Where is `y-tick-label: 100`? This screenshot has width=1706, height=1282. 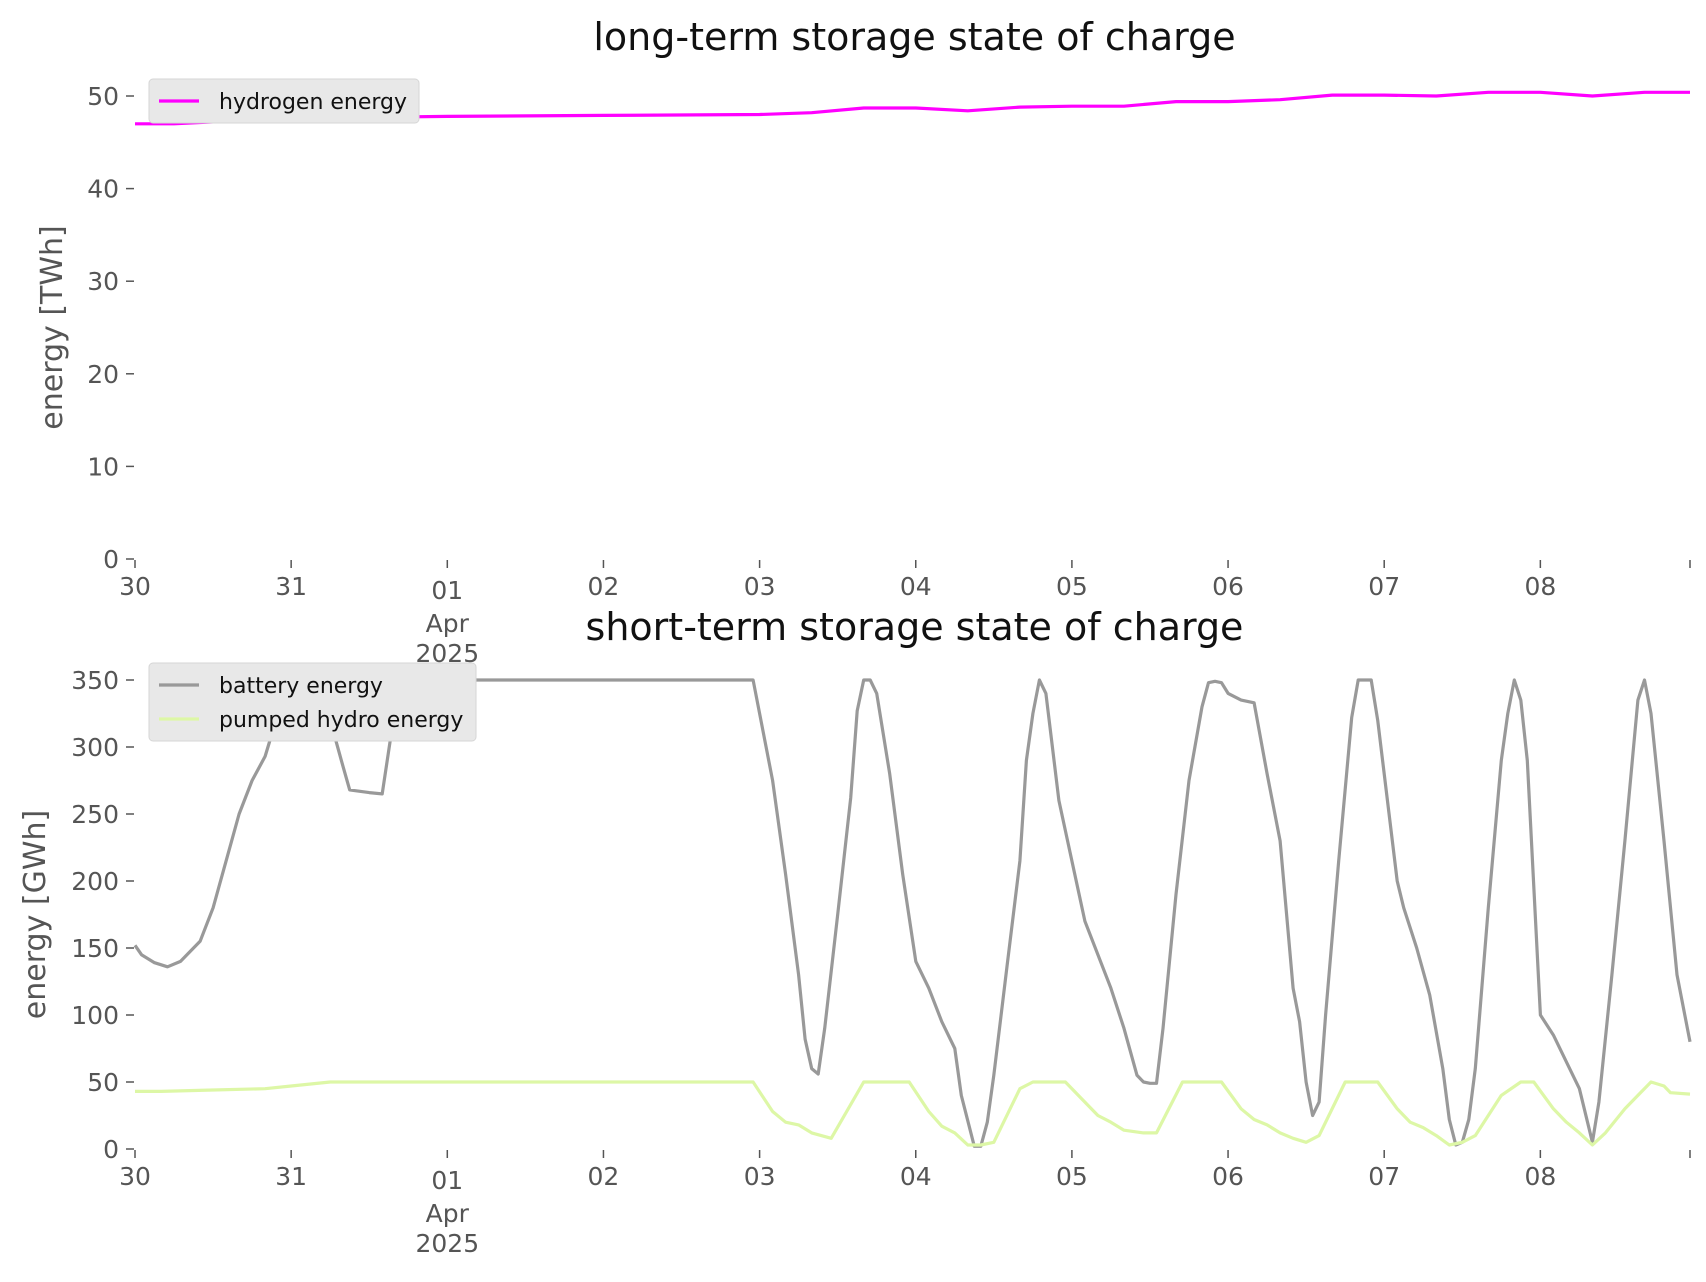 y-tick-label: 100 is located at coordinates (95, 1015).